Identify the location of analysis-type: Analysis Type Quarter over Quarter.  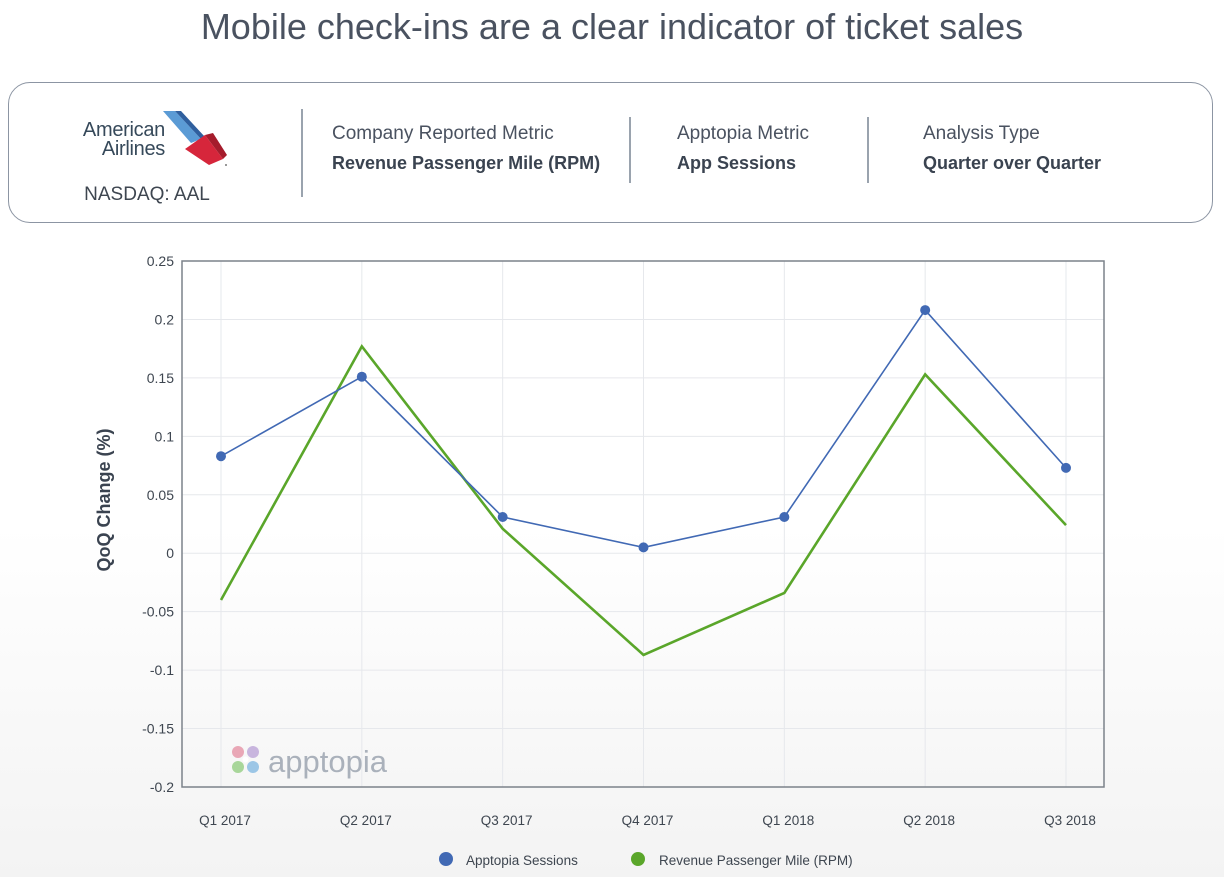
(1012, 148).